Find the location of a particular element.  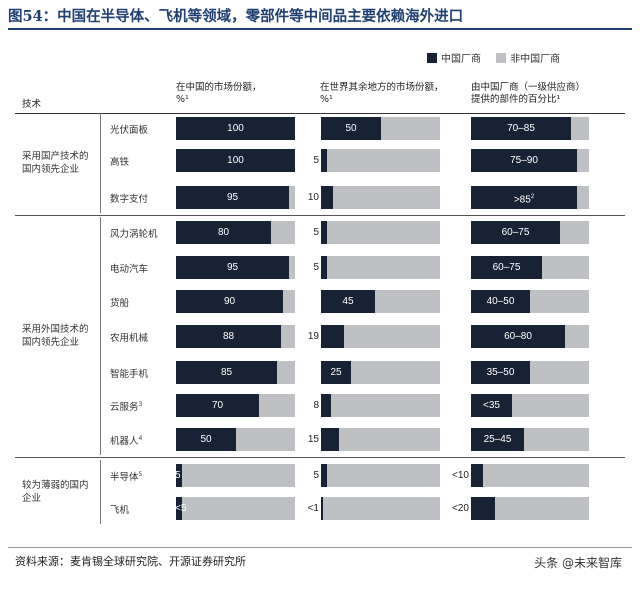

bar-value-label: 85 is located at coordinates (226, 372).